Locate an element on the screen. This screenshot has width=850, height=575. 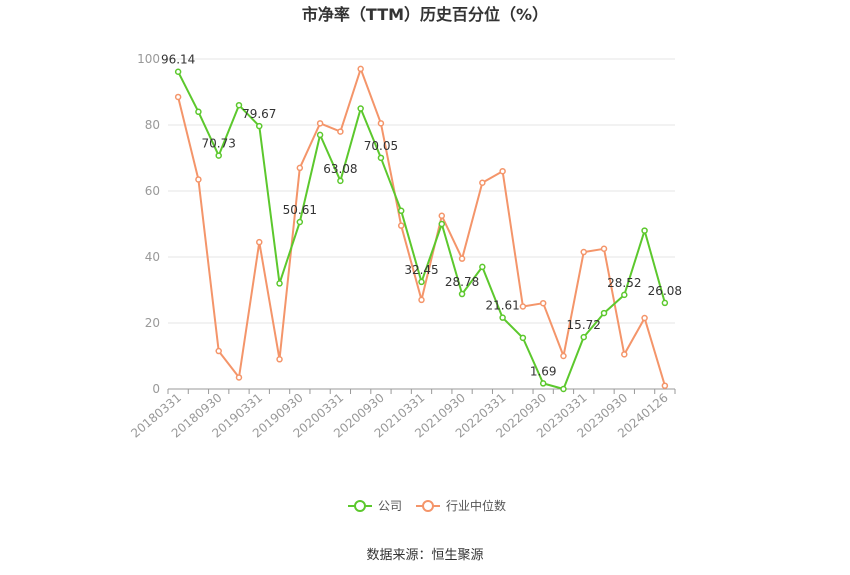
data-label: 79.67 is located at coordinates (259, 114).